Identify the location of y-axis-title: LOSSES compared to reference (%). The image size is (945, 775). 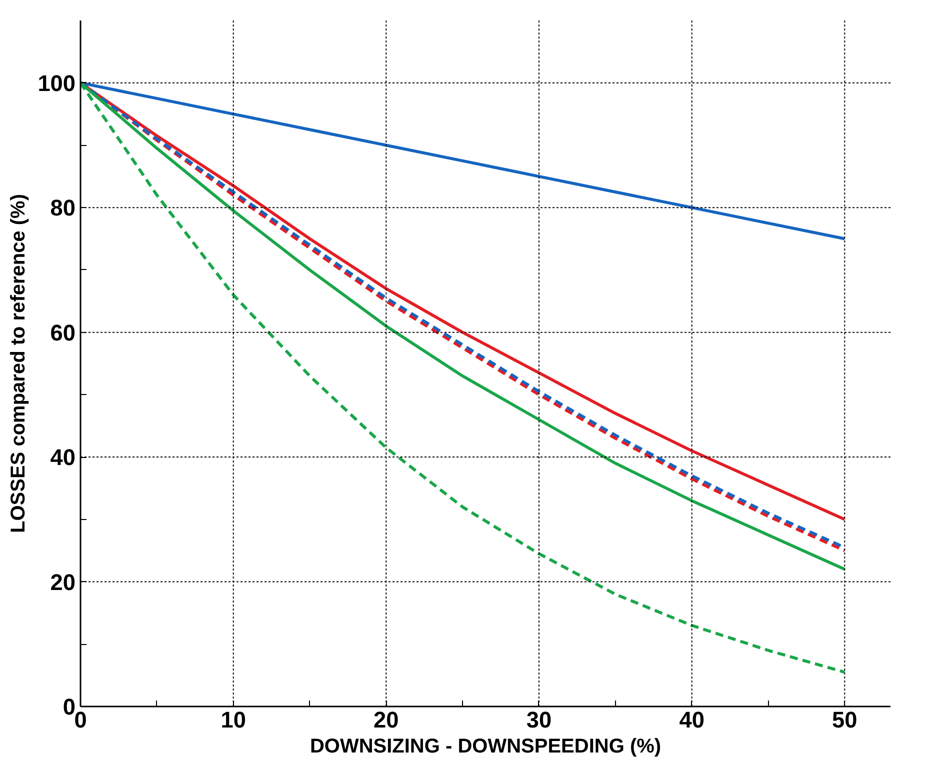
(19, 363).